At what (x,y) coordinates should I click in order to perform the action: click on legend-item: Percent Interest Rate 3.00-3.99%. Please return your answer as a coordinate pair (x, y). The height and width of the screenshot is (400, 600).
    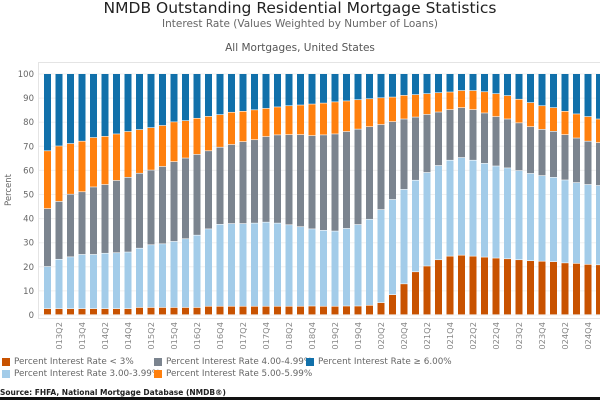
    Looking at the image, I should click on (81, 374).